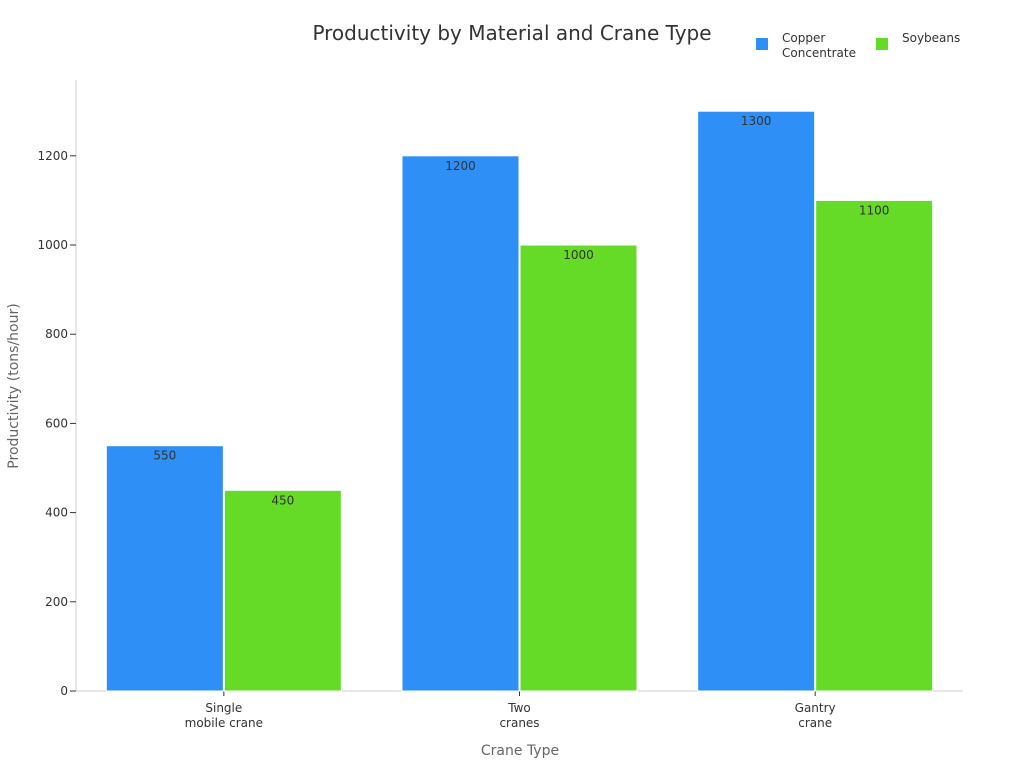 Image resolution: width=1024 pixels, height=768 pixels. I want to click on legend: Copper Concentrate Soybeans, so click(858, 45).